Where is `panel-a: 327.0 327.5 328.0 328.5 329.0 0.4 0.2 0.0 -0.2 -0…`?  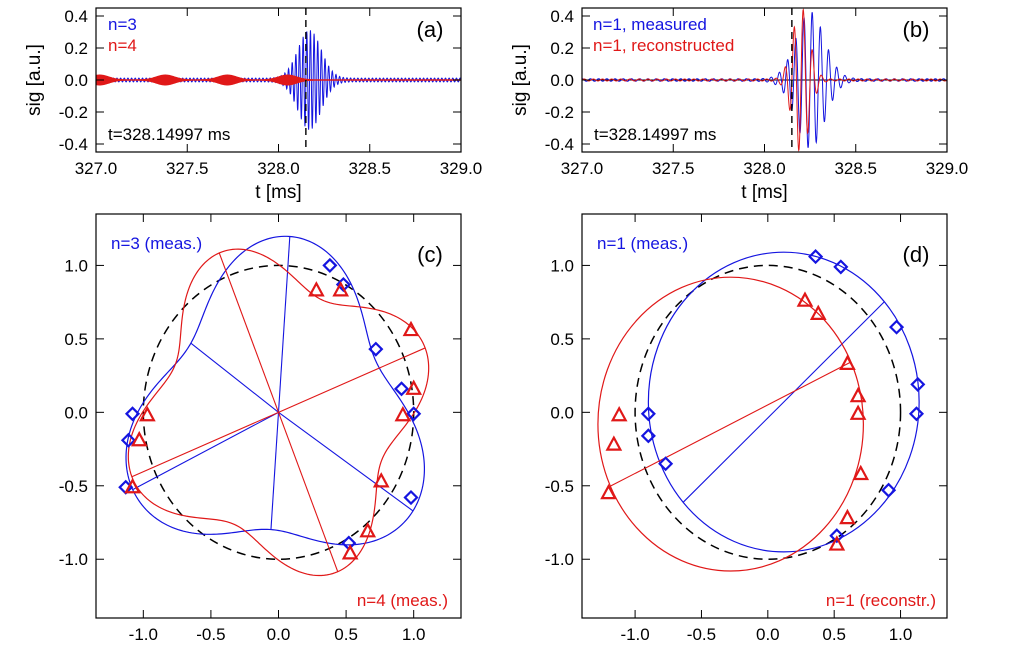 panel-a: 327.0 327.5 328.0 328.5 329.0 0.4 0.2 0.0 -0.2 -0… is located at coordinates (253, 105).